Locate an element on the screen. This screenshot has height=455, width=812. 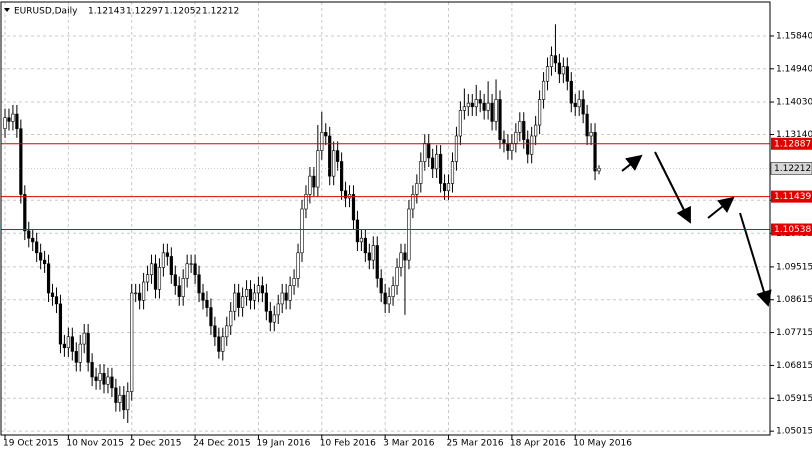
x-tick-label: 10 Nov 2015 is located at coordinates (95, 444).